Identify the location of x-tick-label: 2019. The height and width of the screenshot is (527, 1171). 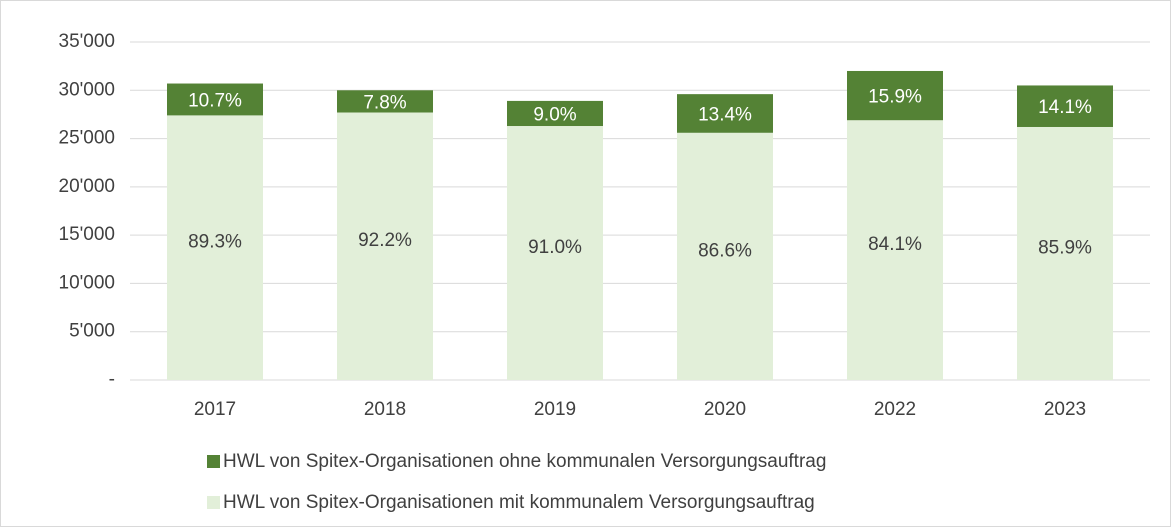
(555, 409).